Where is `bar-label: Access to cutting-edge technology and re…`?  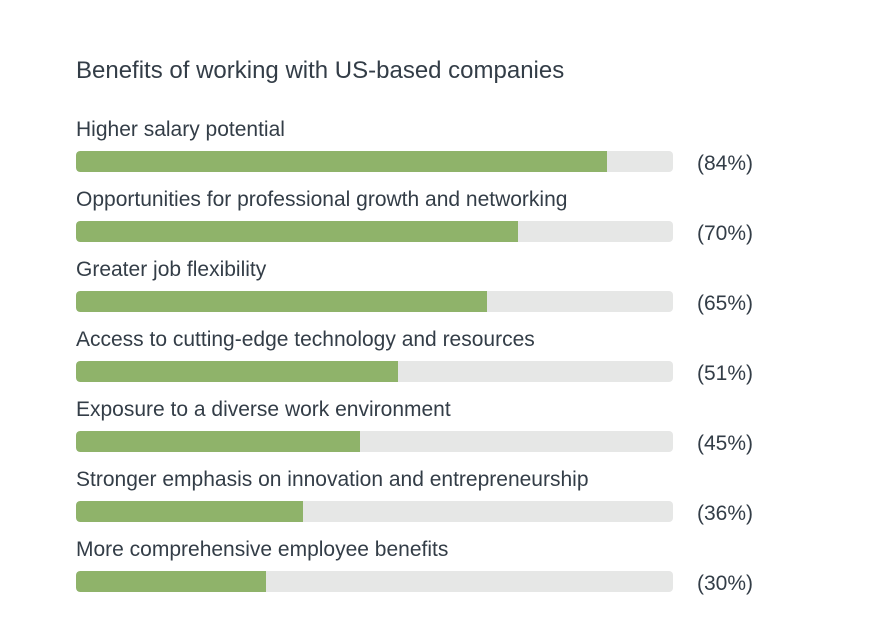
bar-label: Access to cutting-edge technology and re… is located at coordinates (305, 339).